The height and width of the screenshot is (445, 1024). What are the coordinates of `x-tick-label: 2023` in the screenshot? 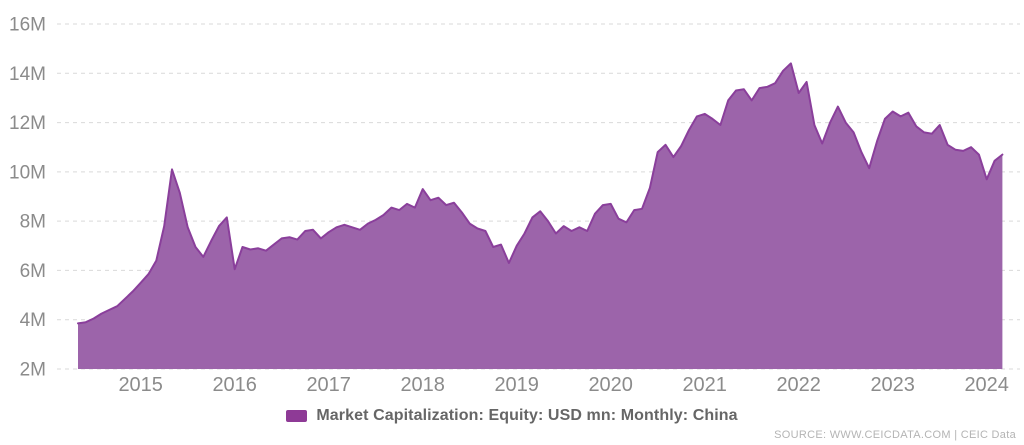 It's located at (892, 385).